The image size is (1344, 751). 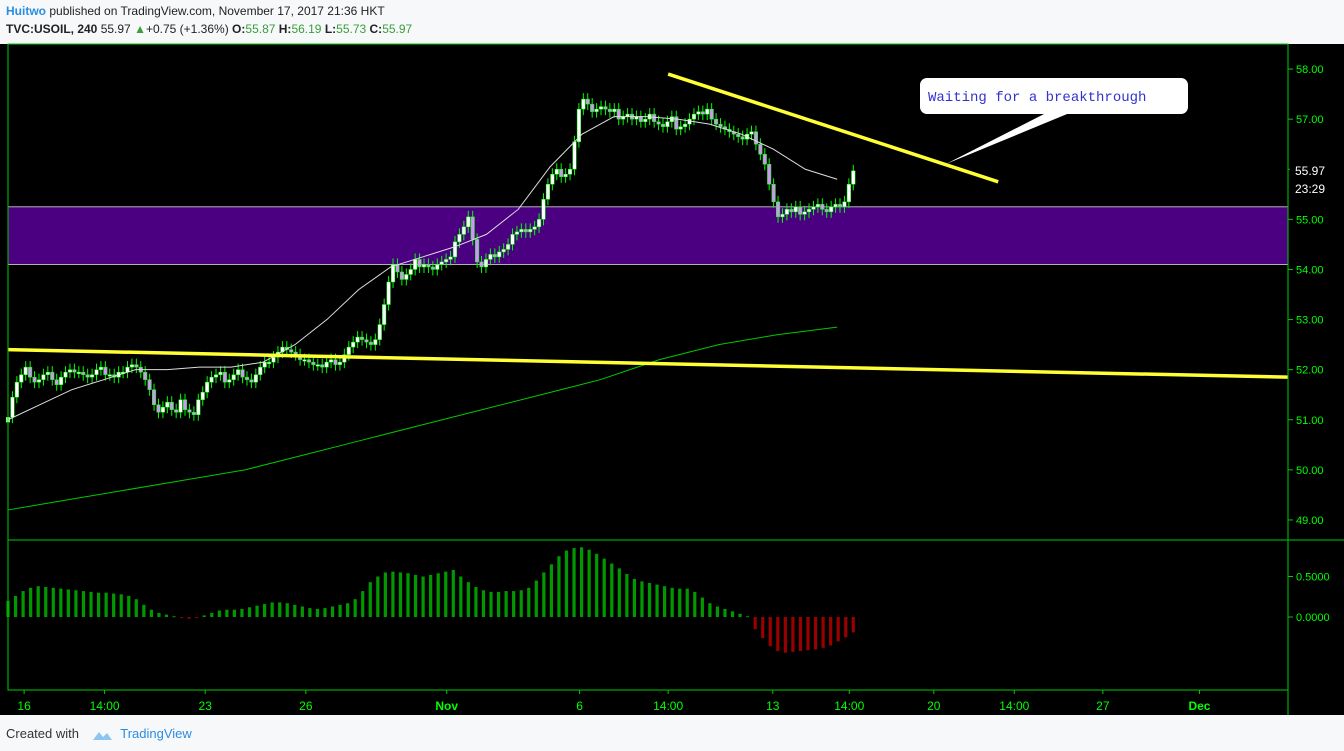 What do you see at coordinates (849, 706) in the screenshot?
I see `time-tick-label: 14:00` at bounding box center [849, 706].